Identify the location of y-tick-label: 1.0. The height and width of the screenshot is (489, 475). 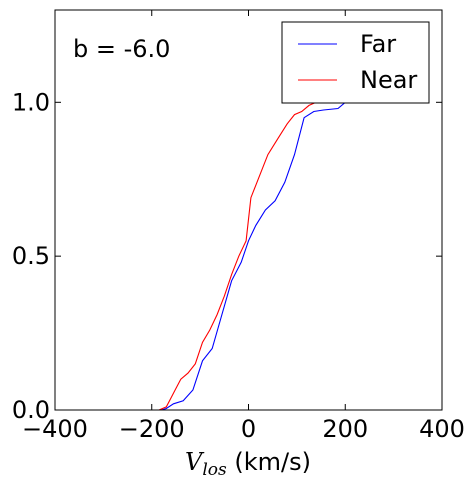
(31, 102).